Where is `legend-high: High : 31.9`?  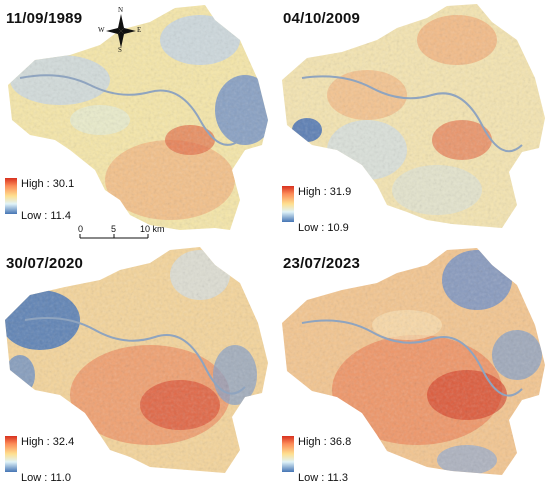 legend-high: High : 31.9 is located at coordinates (325, 192).